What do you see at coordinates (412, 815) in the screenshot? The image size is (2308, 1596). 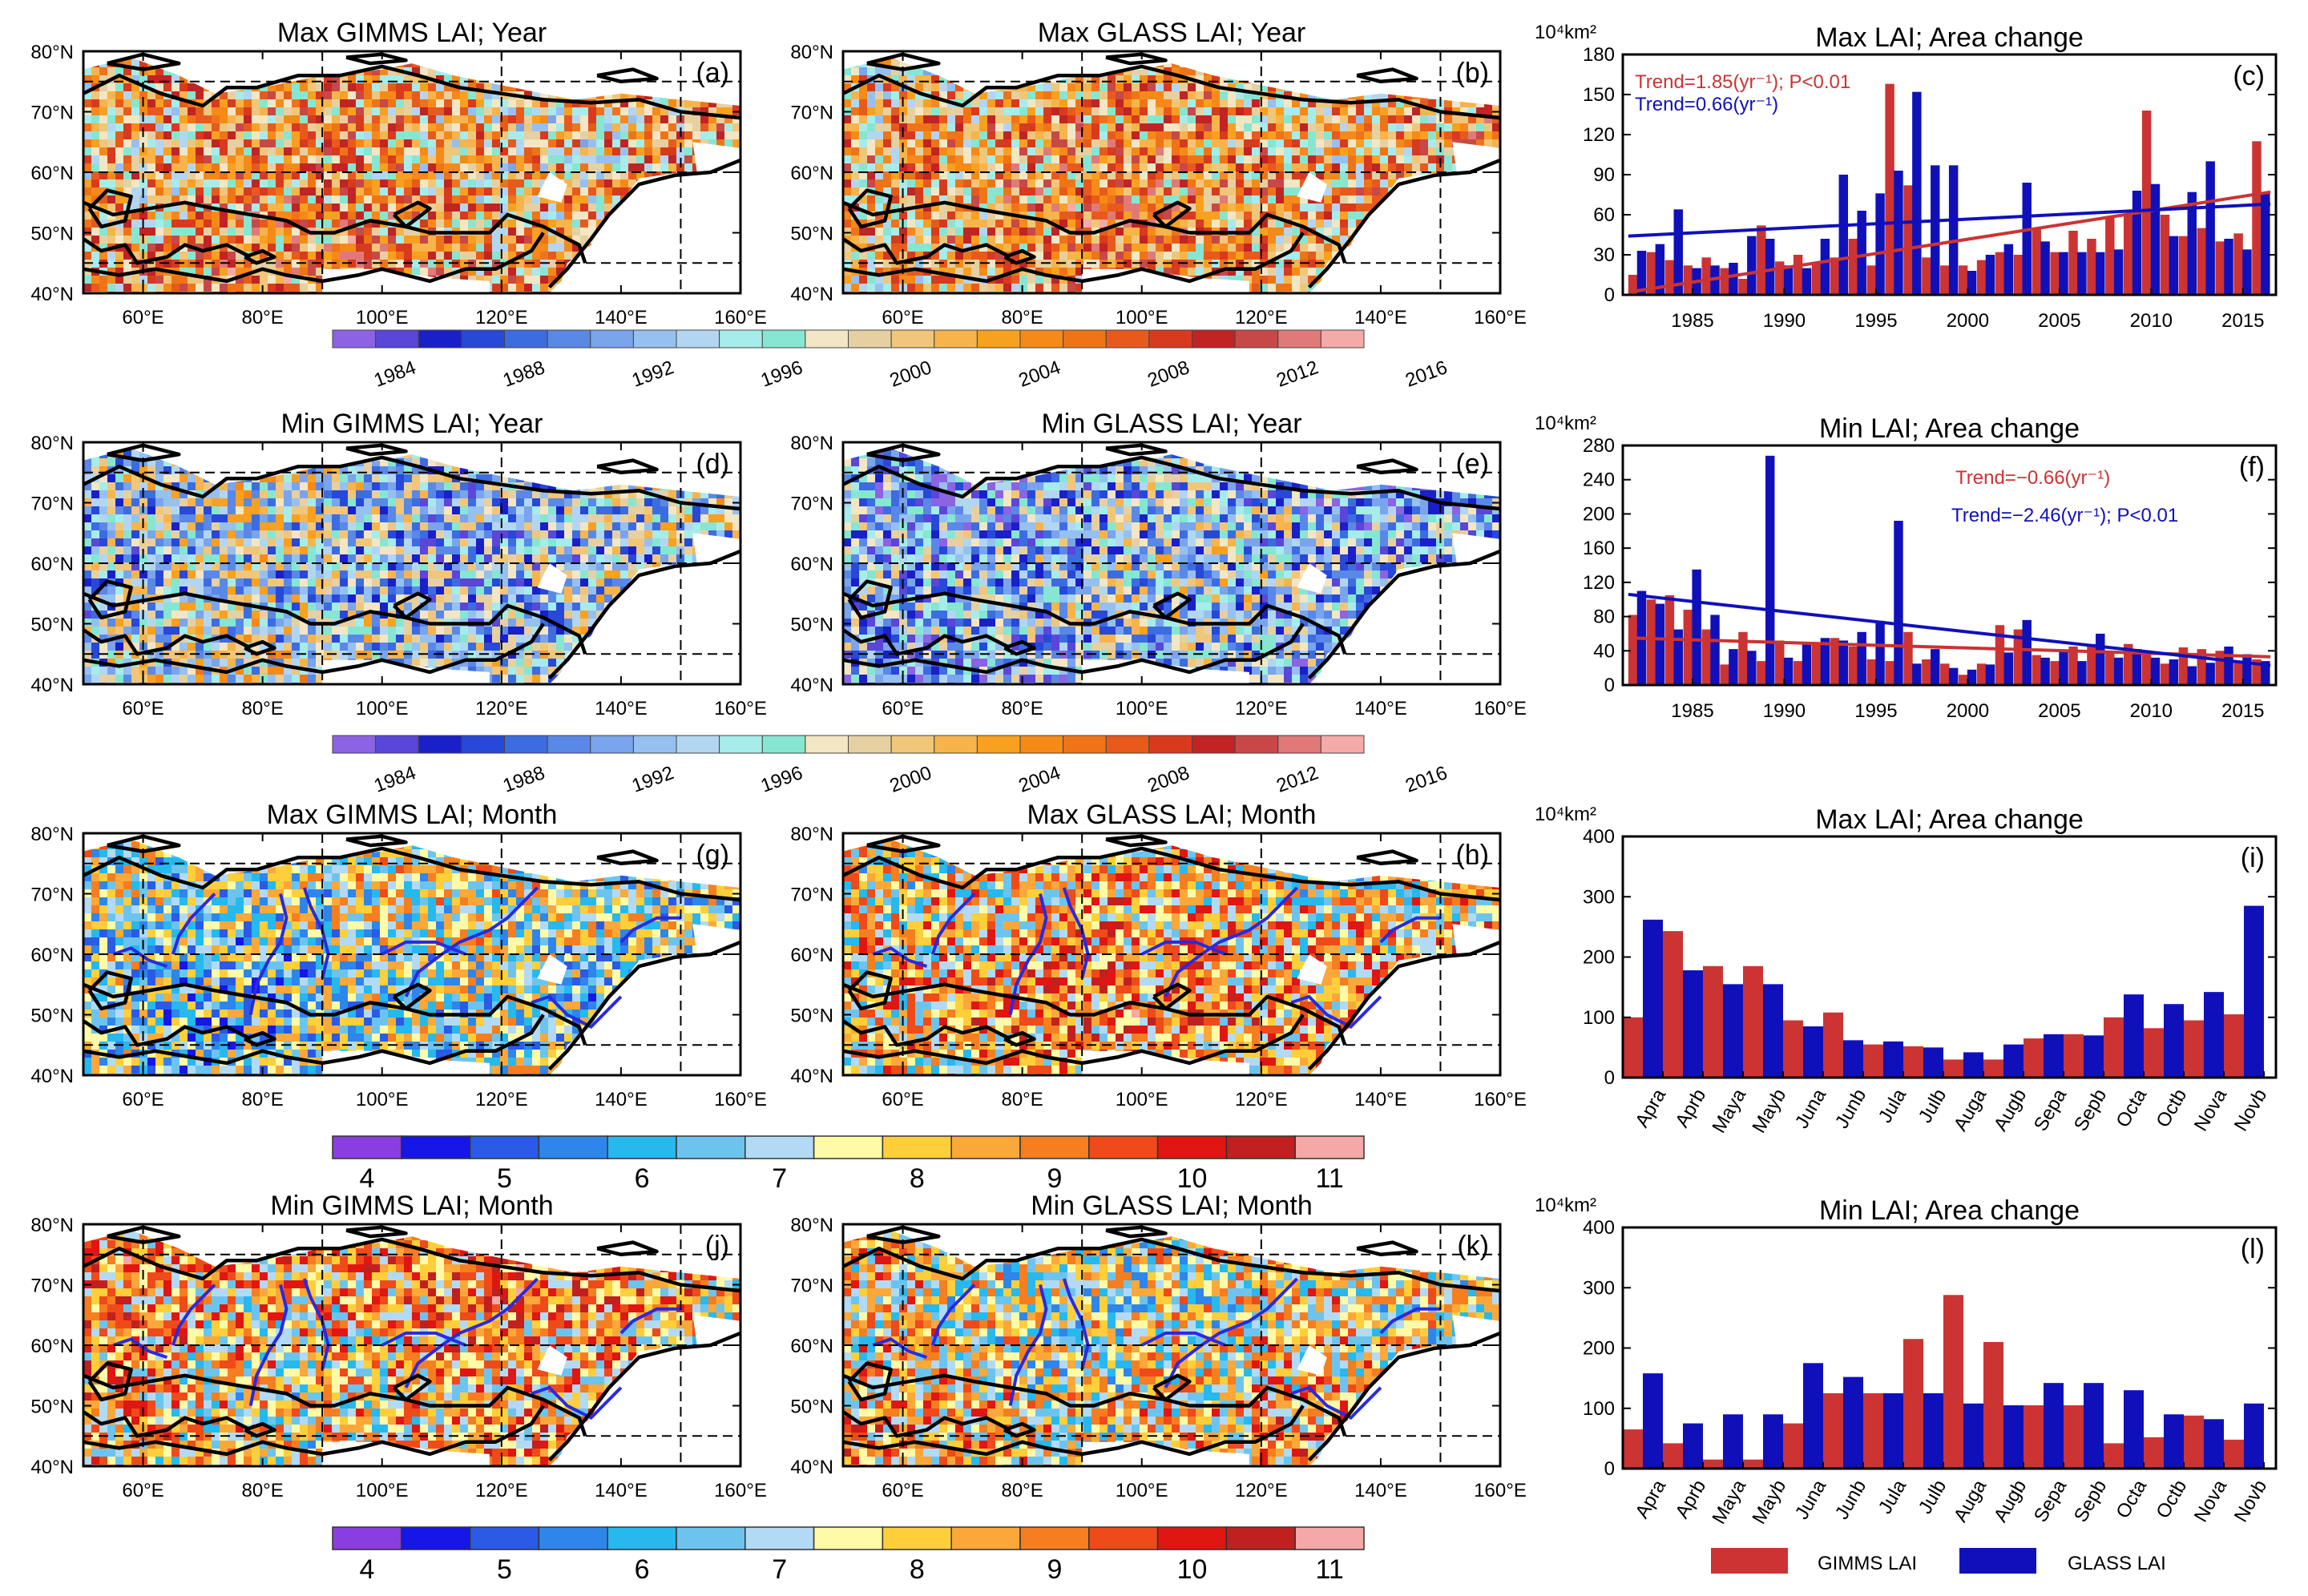 I see `map-title: Max GIMMS LAI; Month` at bounding box center [412, 815].